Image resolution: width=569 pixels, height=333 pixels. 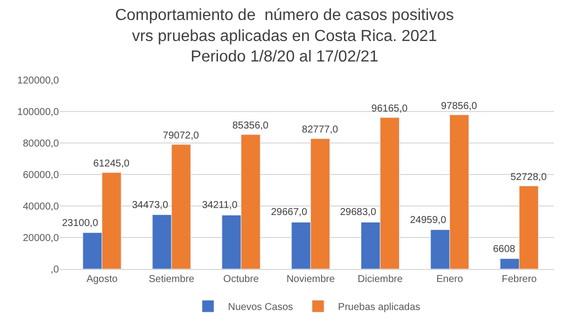 I want to click on x-tick-label: Noviembre, so click(x=311, y=279).